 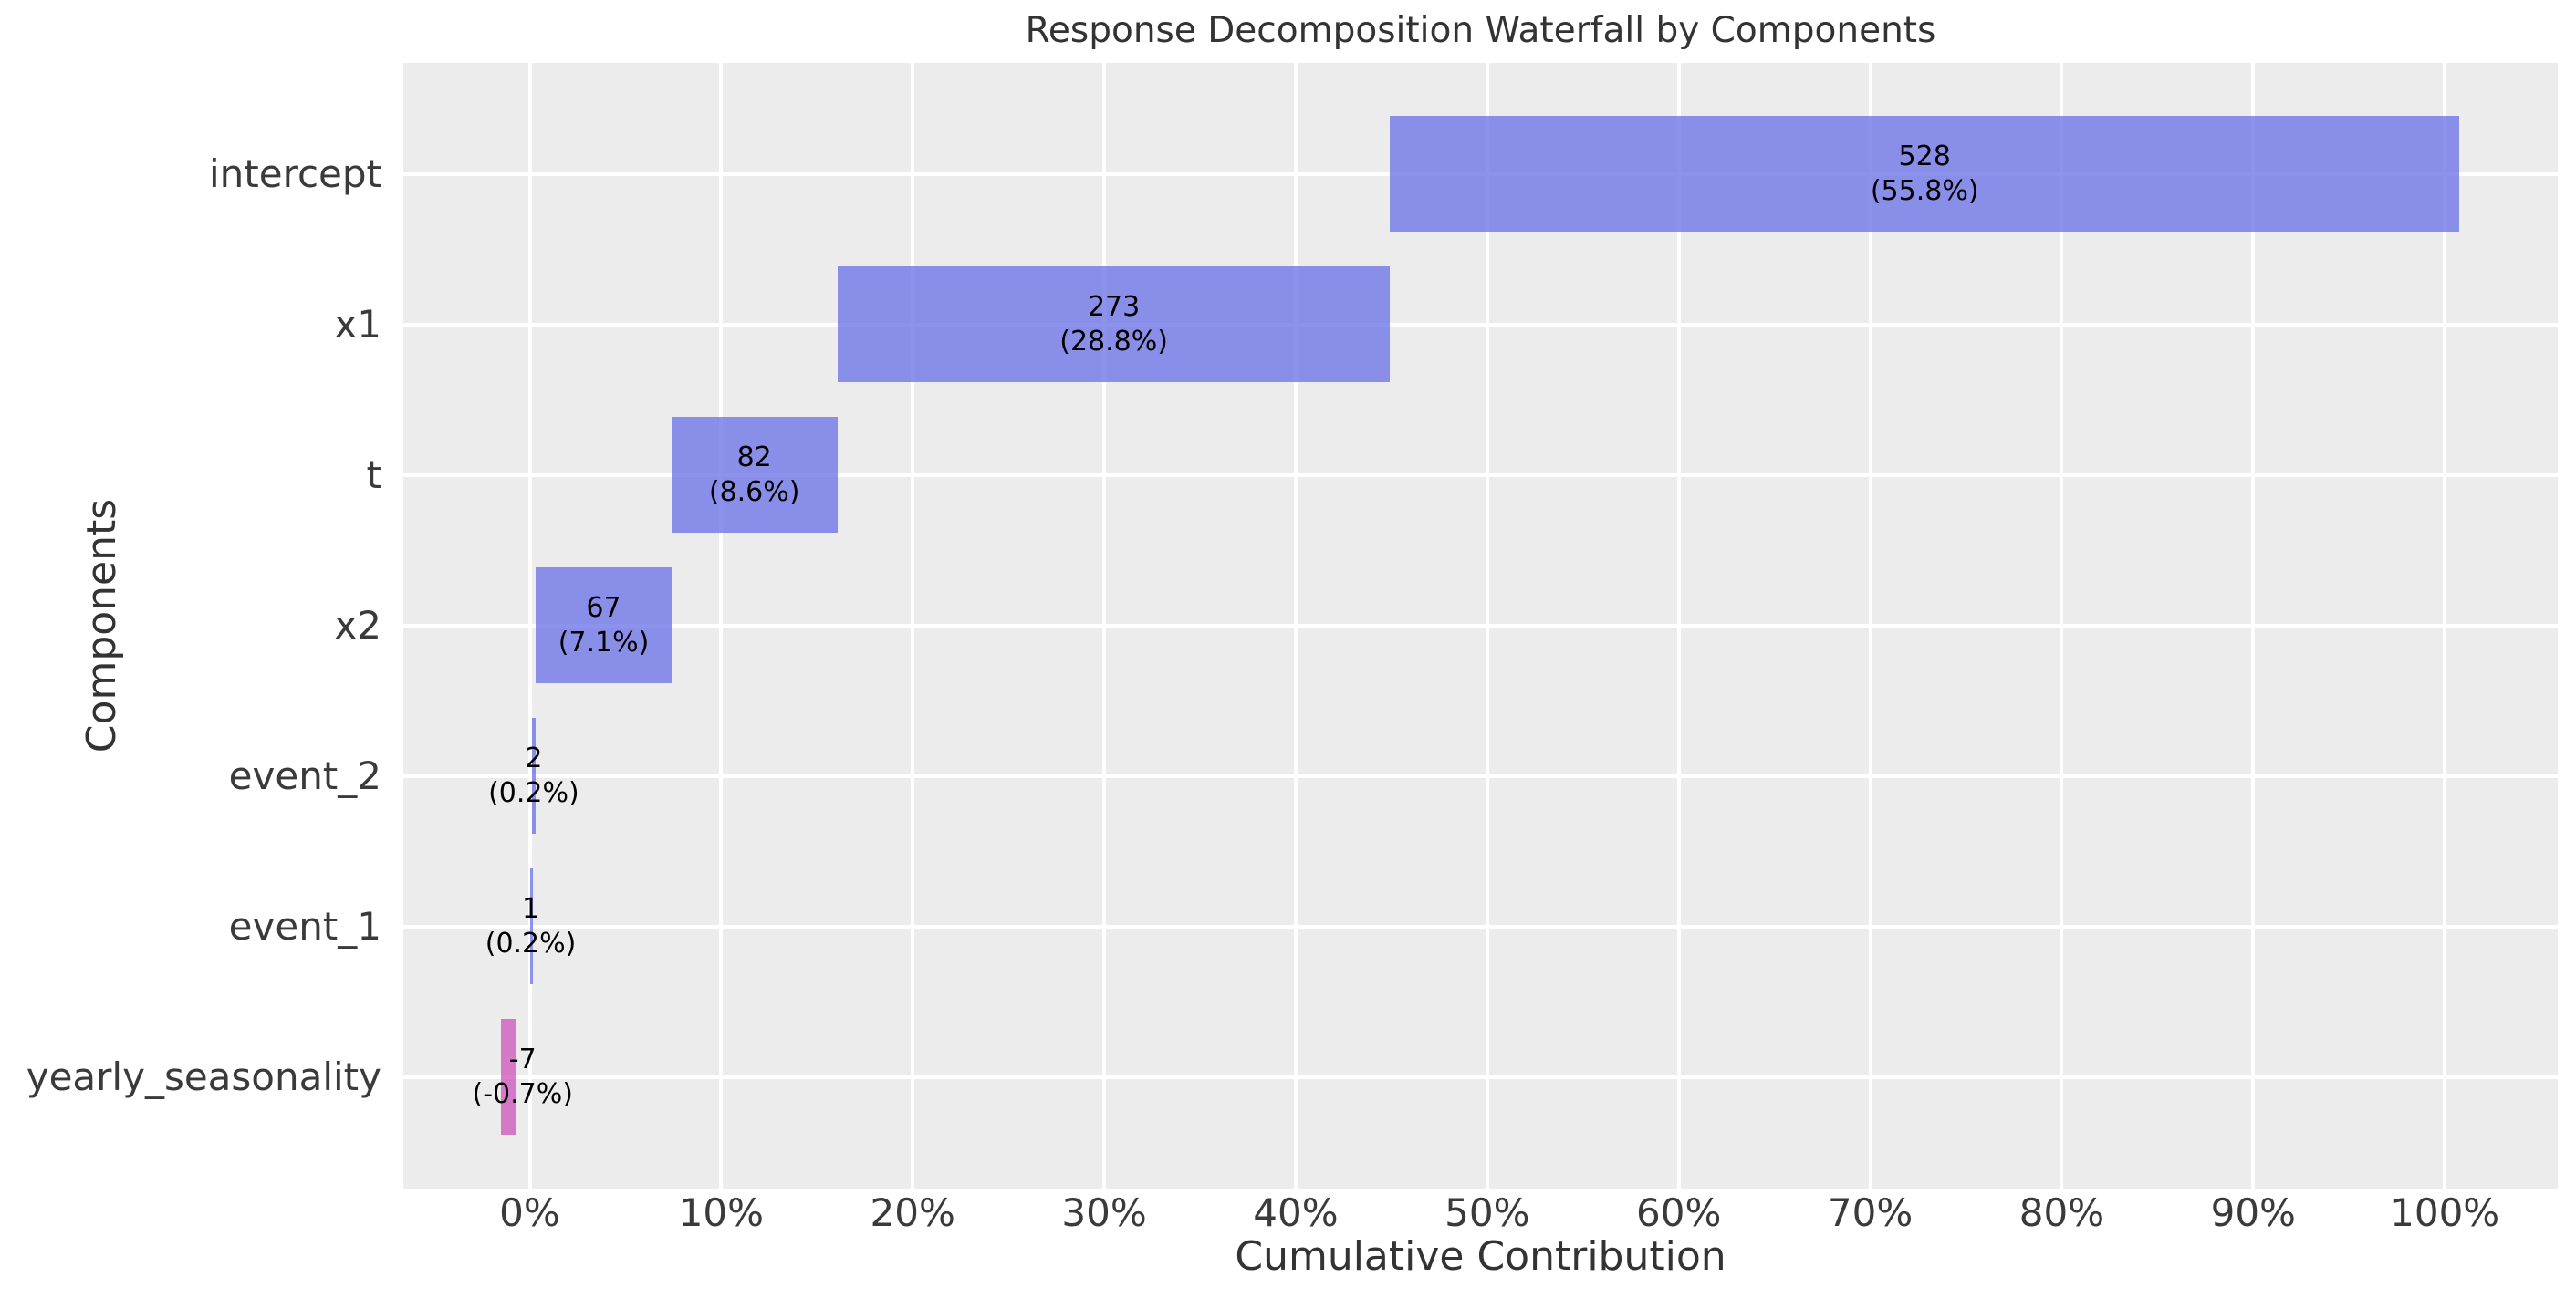 I want to click on y-tick-label-event_2: event_2, so click(x=304, y=775).